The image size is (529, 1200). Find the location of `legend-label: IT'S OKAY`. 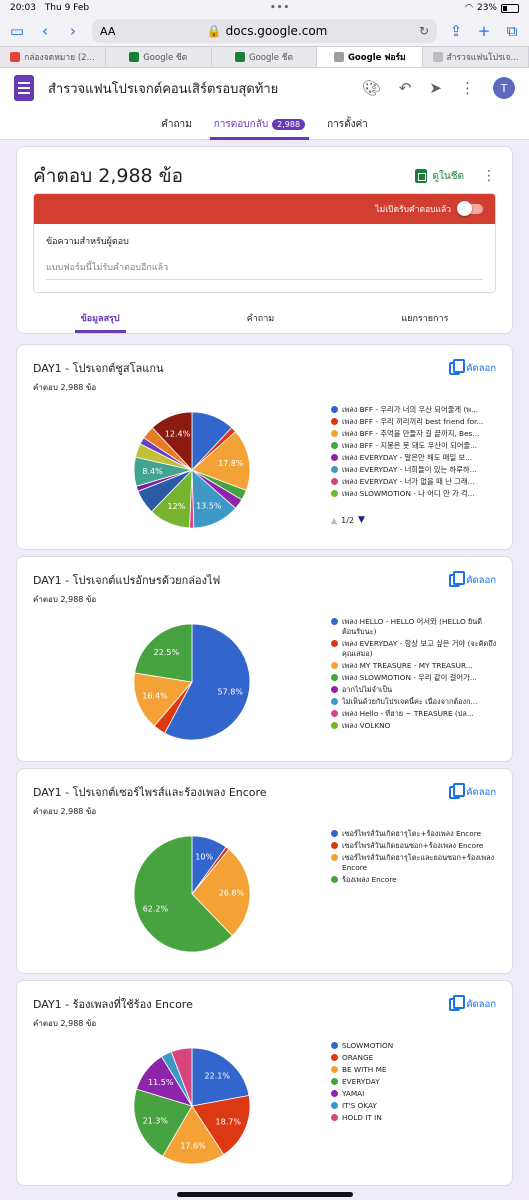

legend-label: IT'S OKAY is located at coordinates (359, 1105).